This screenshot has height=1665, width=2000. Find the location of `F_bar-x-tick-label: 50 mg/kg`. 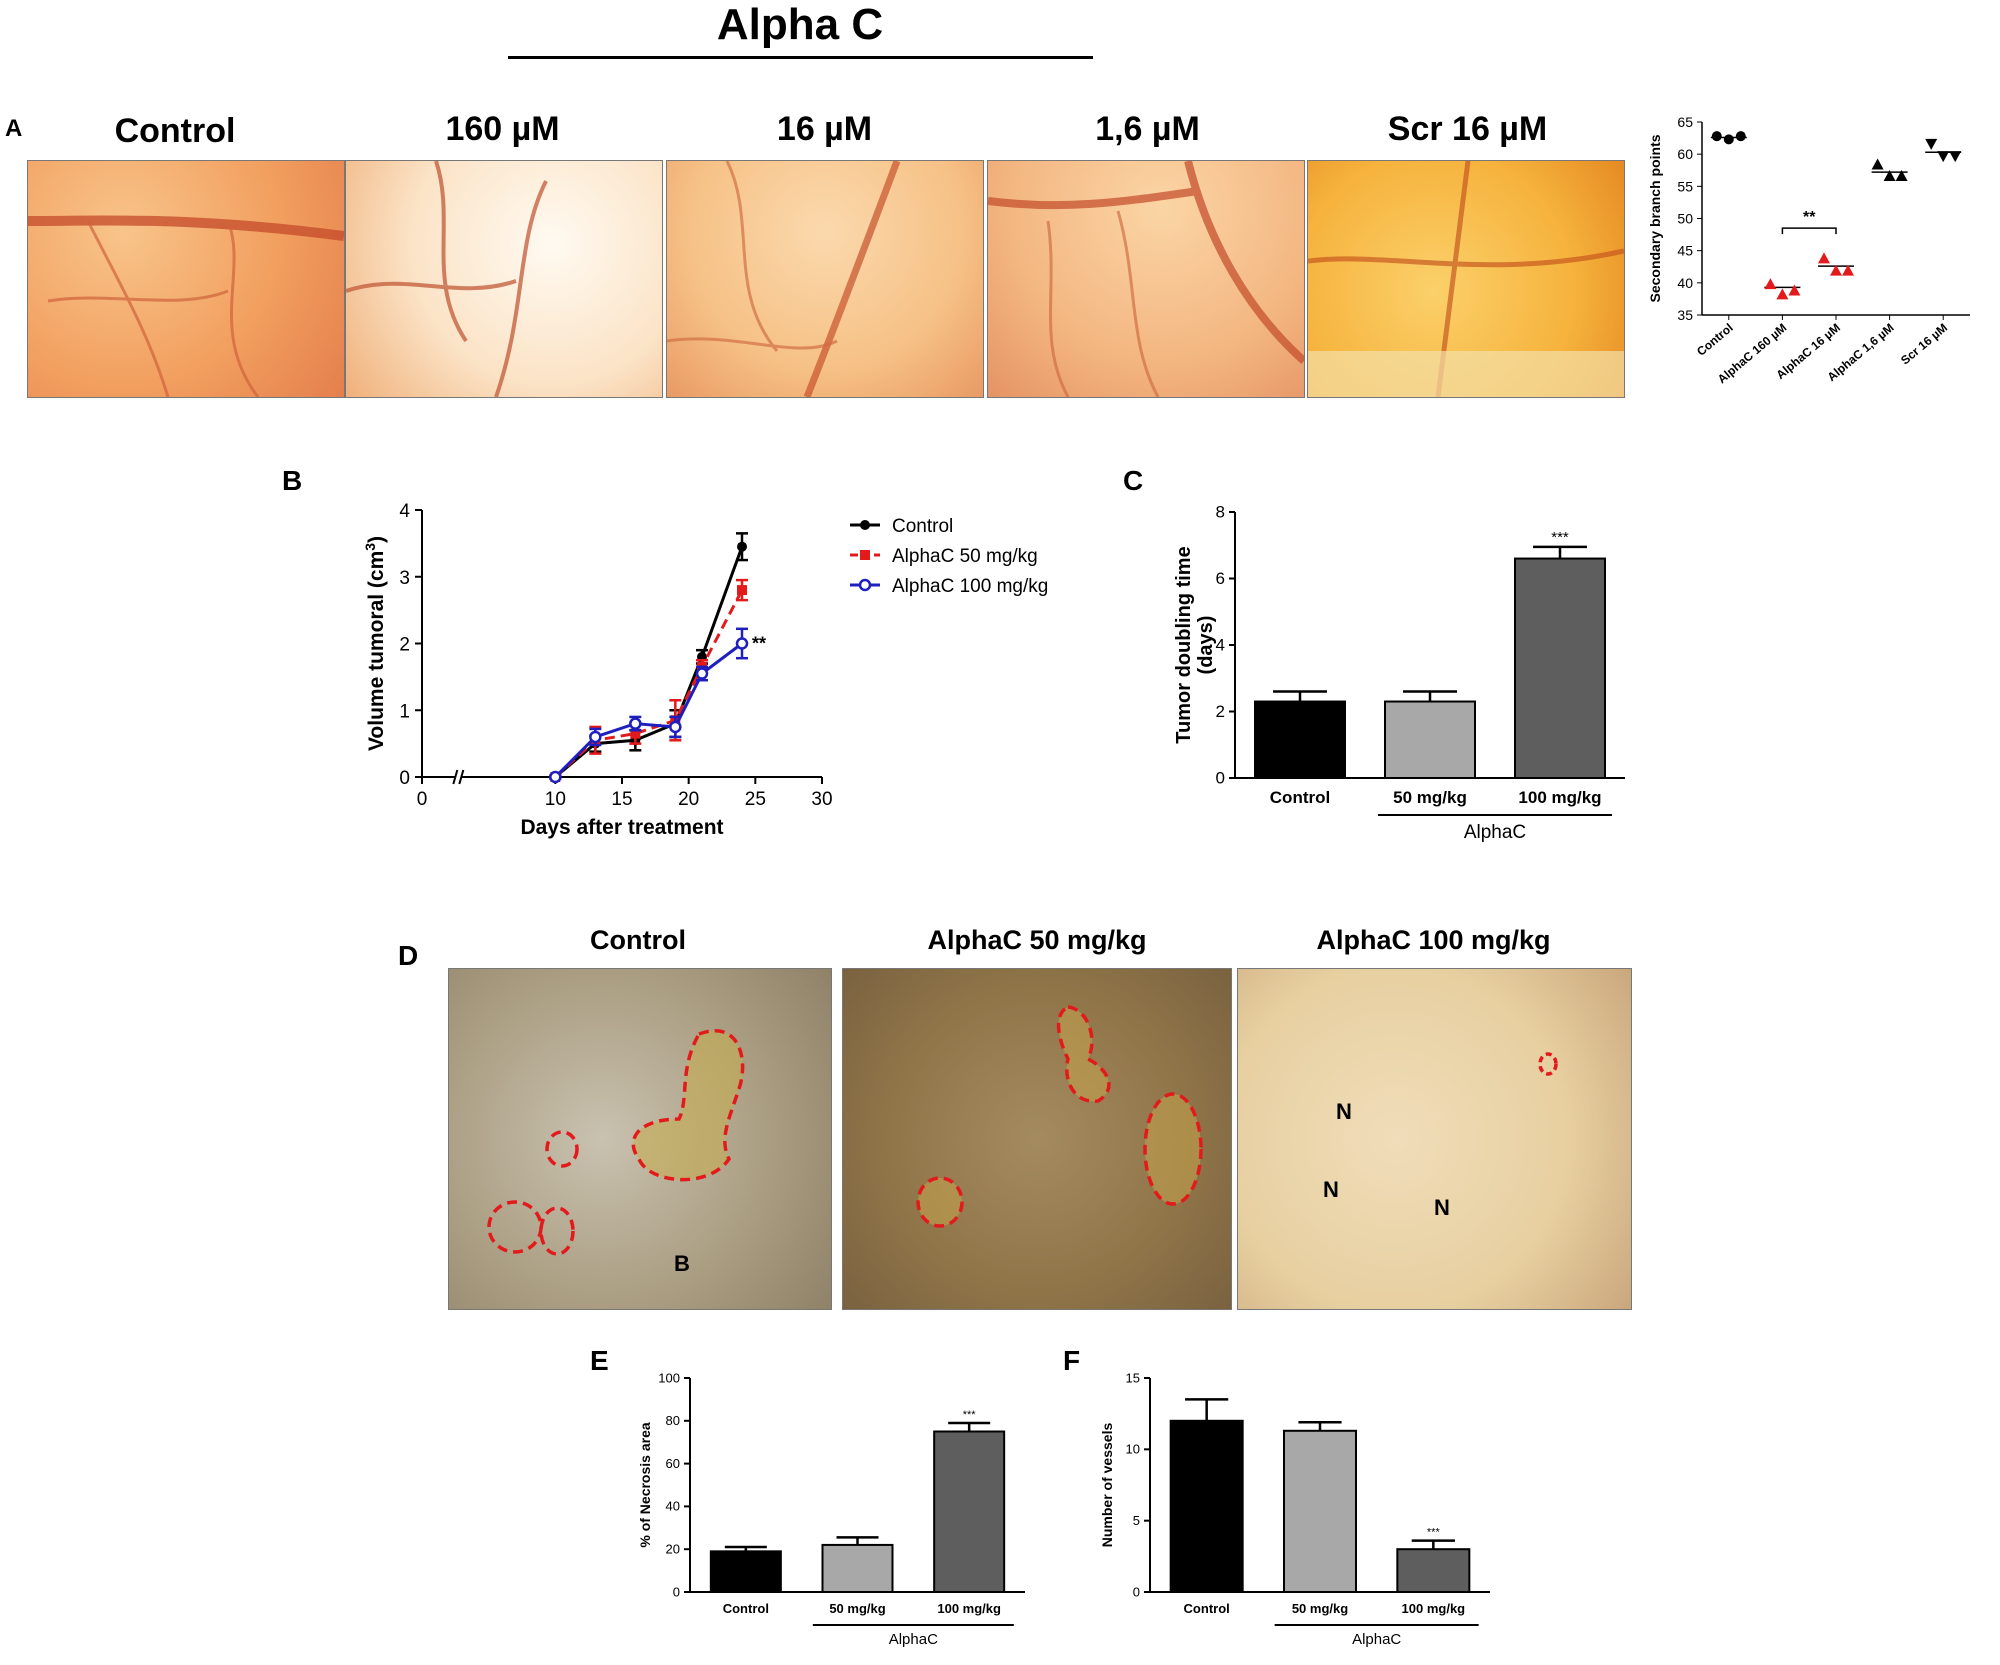

F_bar-x-tick-label: 50 mg/kg is located at coordinates (1320, 1608).